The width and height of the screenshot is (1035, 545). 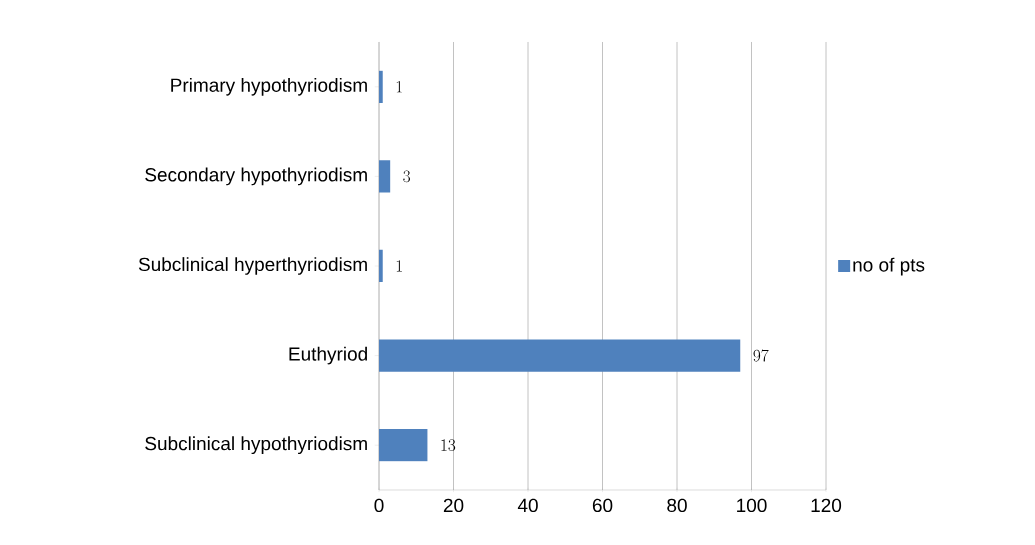 I want to click on y-tick-label: Secondary hypothyriodism, so click(x=256, y=176).